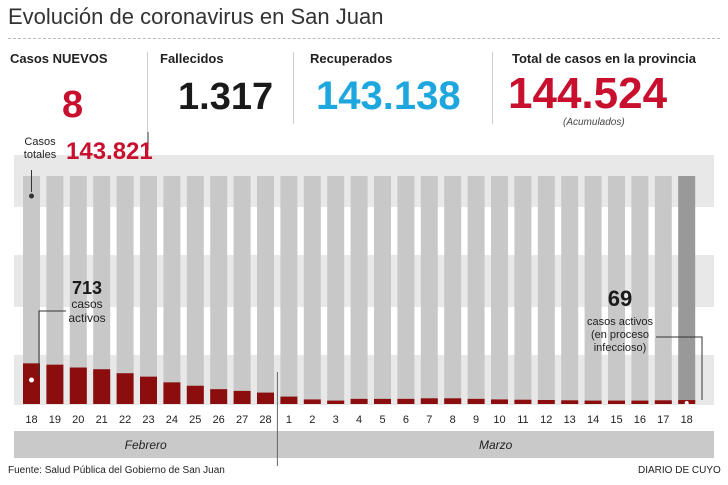 This screenshot has width=728, height=485. What do you see at coordinates (242, 420) in the screenshot?
I see `x-tick-label: 27` at bounding box center [242, 420].